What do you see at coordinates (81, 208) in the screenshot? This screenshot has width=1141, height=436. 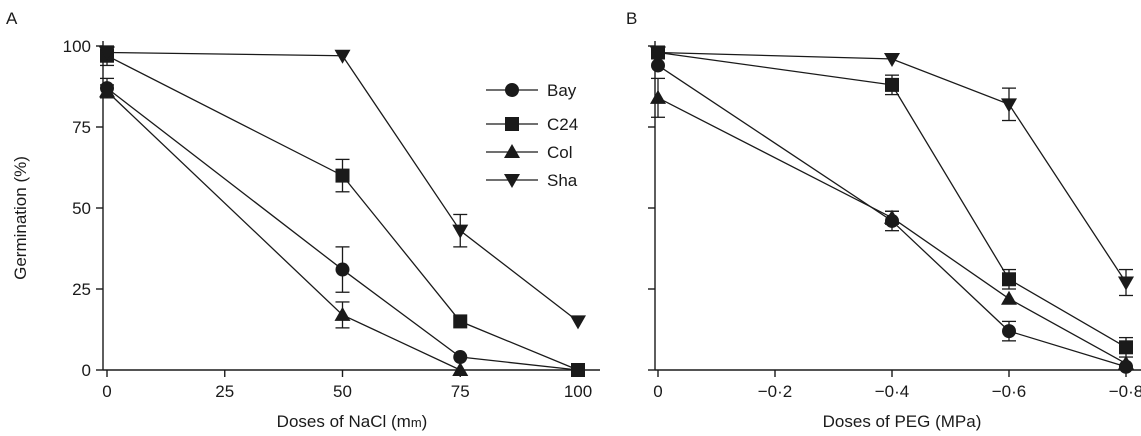 I see `panel-a-y-tick-label: 50` at bounding box center [81, 208].